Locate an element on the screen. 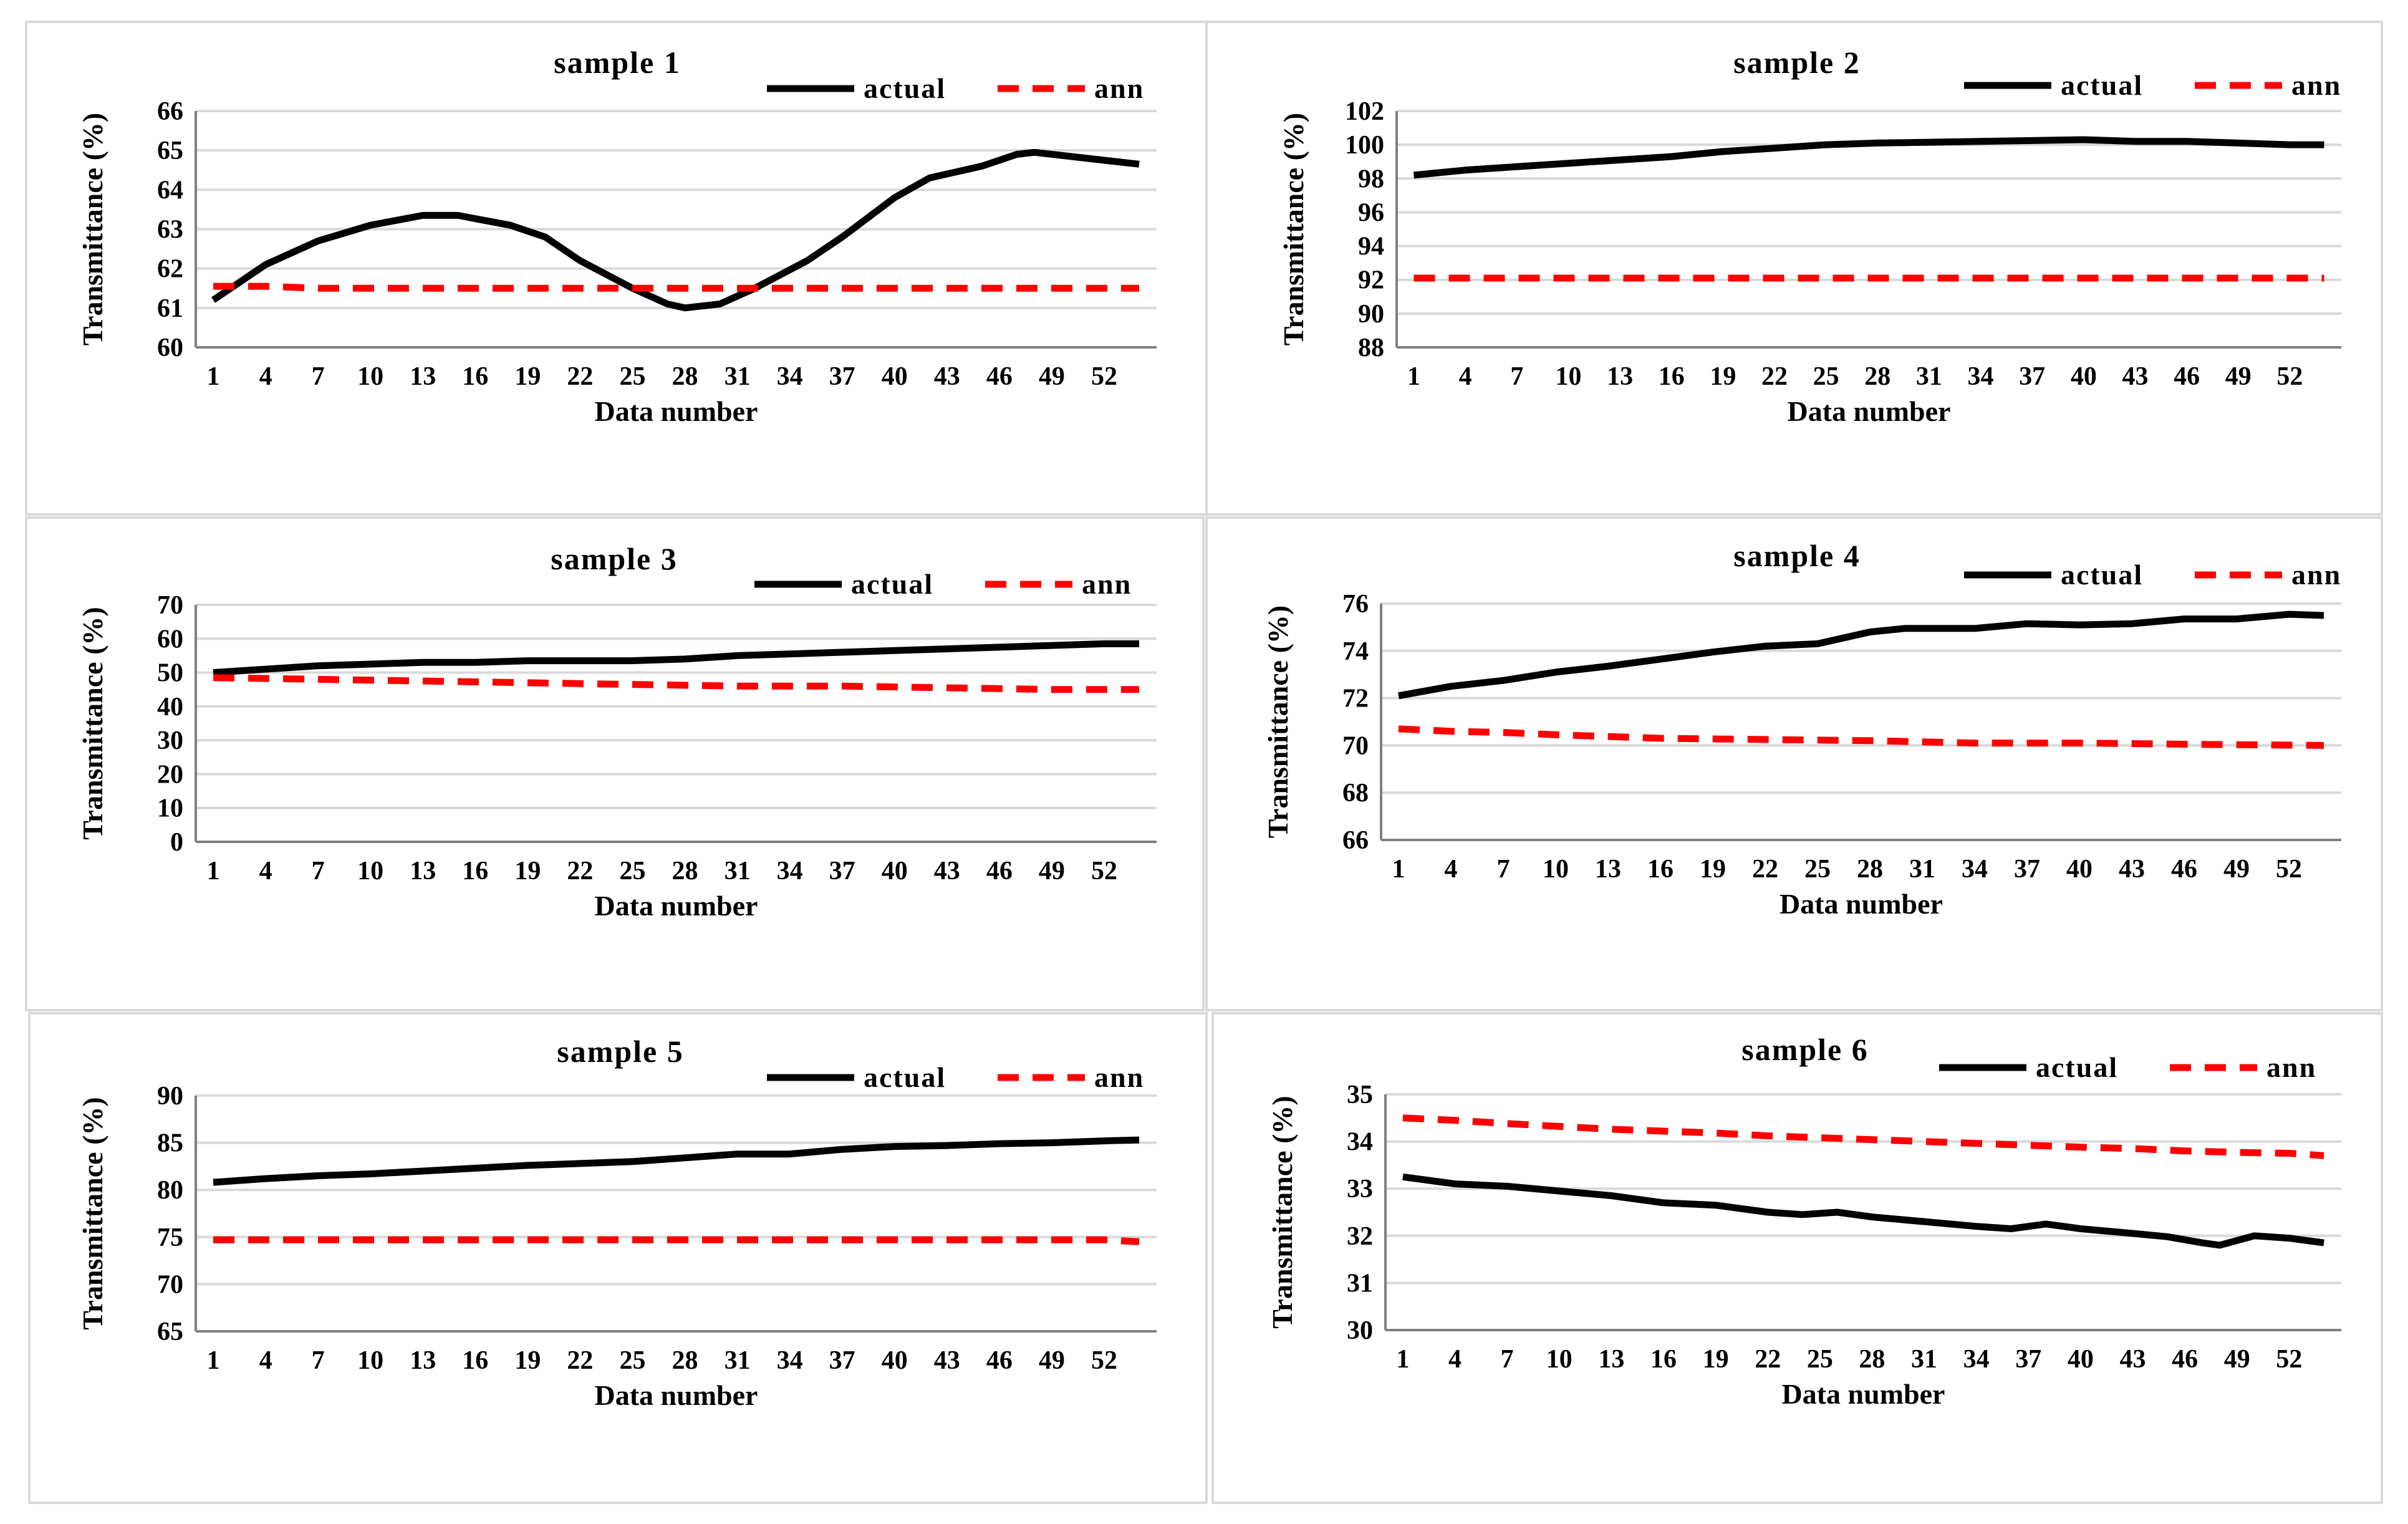  y-tick-label: 98 is located at coordinates (1371, 179).